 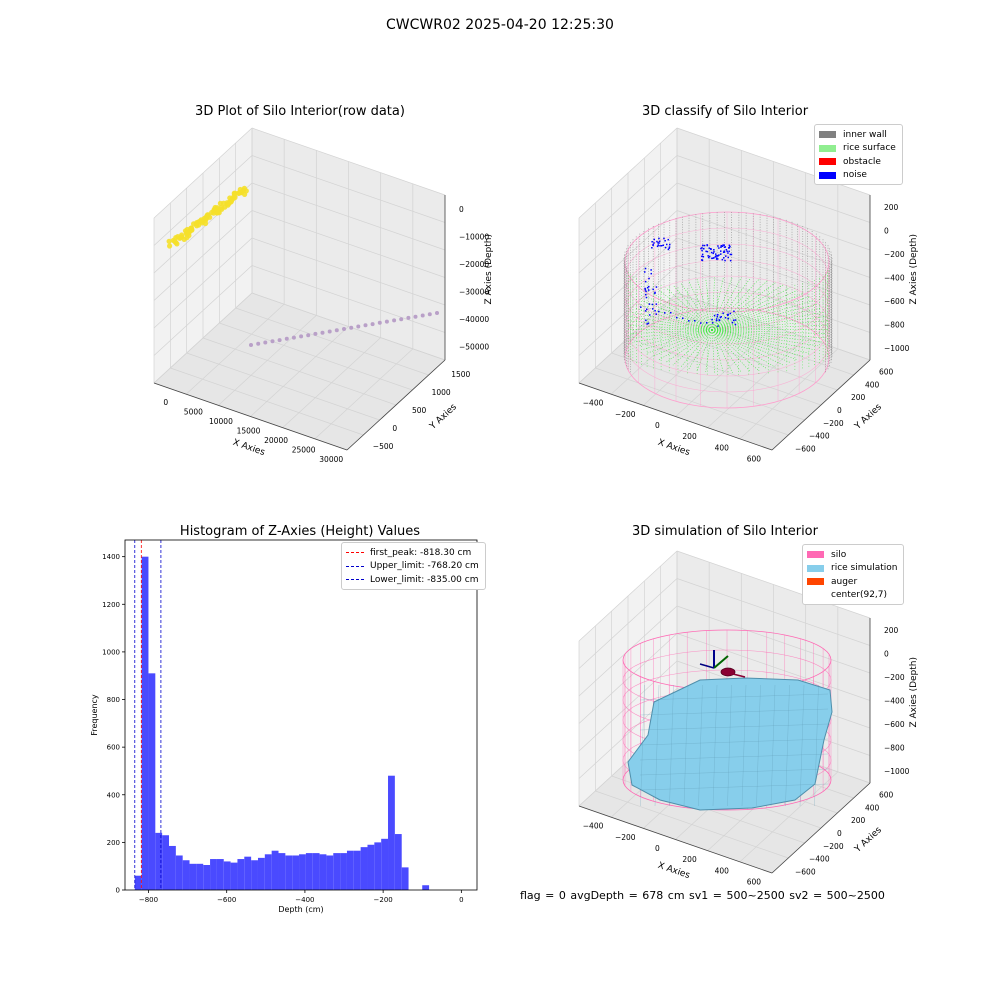 I want to click on x-axis-label: X Axies, so click(x=248, y=448).